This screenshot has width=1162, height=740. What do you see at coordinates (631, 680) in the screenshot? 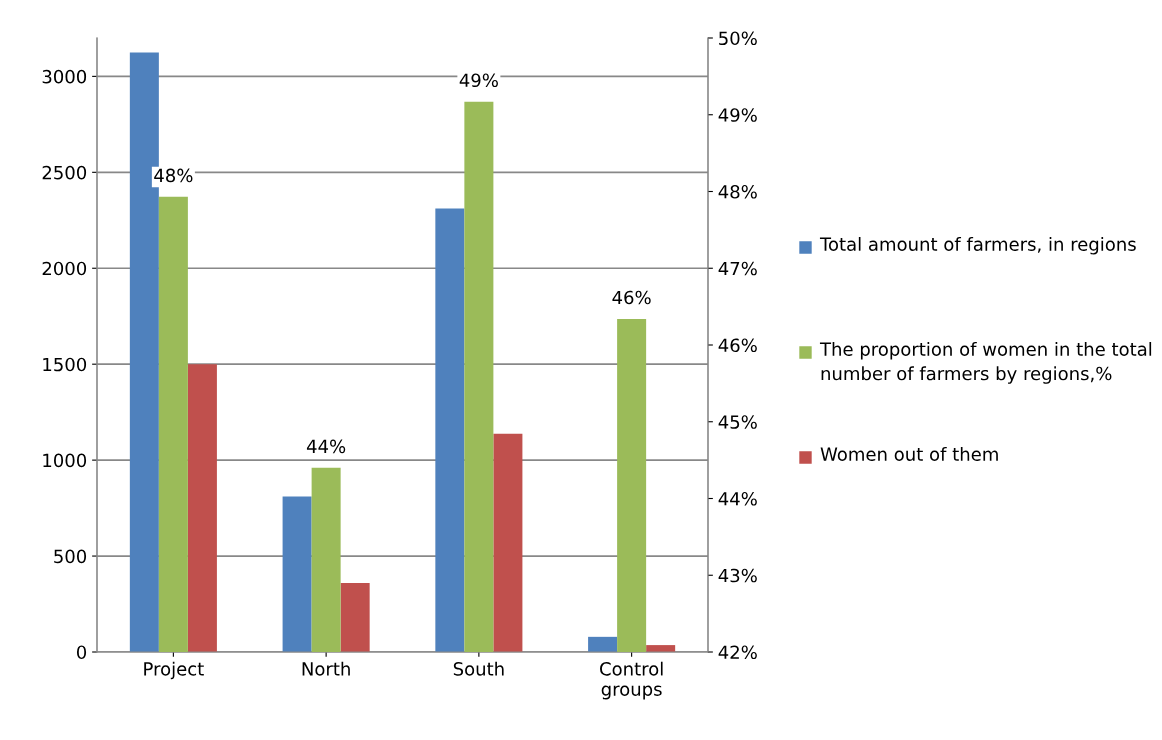
I see `x-tick-label: Control groups` at bounding box center [631, 680].